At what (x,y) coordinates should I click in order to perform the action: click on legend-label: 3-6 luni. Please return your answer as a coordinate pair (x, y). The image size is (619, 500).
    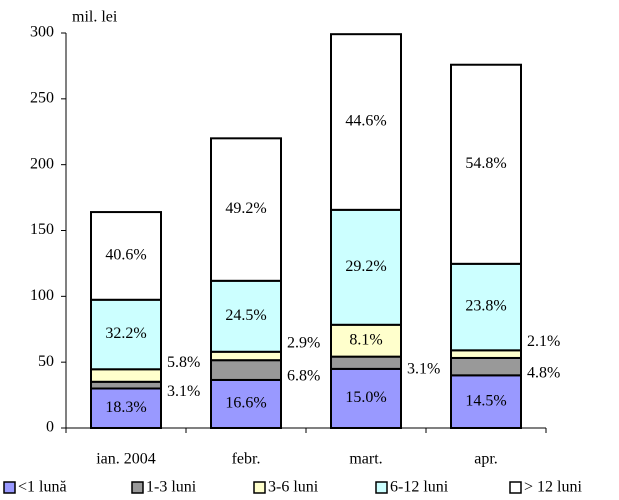
    Looking at the image, I should click on (293, 487).